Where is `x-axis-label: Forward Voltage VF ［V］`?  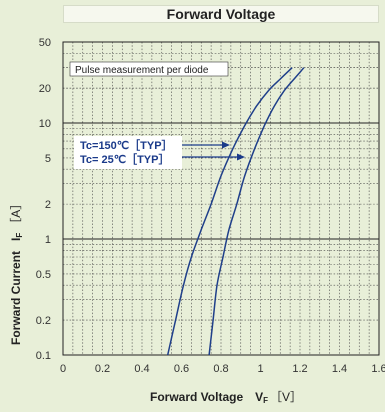 x-axis-label: Forward Voltage VF ［V］ is located at coordinates (226, 397).